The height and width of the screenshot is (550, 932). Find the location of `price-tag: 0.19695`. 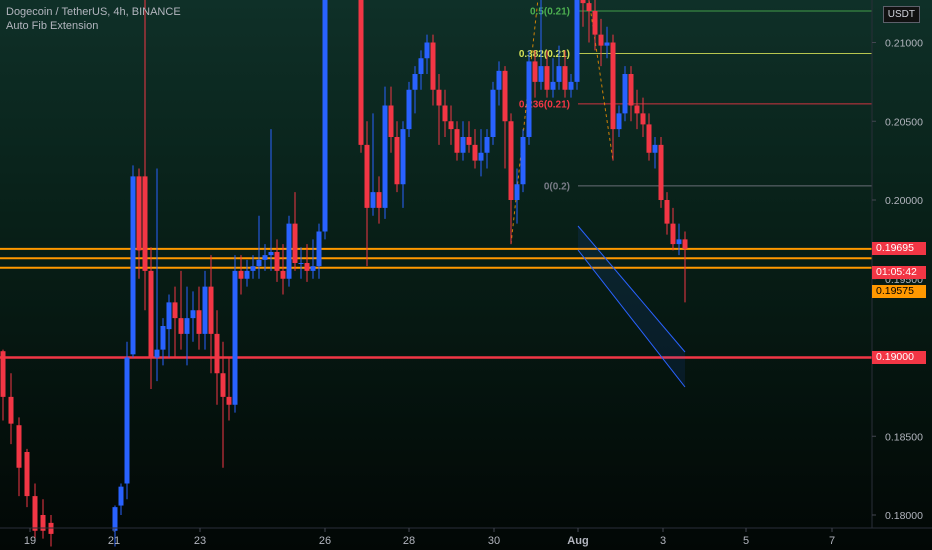

price-tag: 0.19695 is located at coordinates (899, 249).